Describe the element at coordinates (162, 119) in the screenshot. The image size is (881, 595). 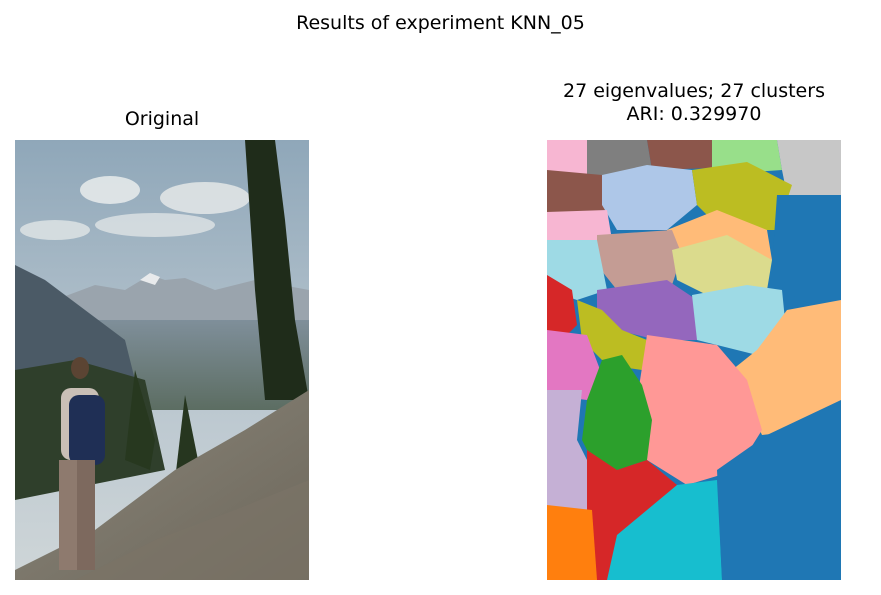
I see `original-panel-title: Original` at that location.